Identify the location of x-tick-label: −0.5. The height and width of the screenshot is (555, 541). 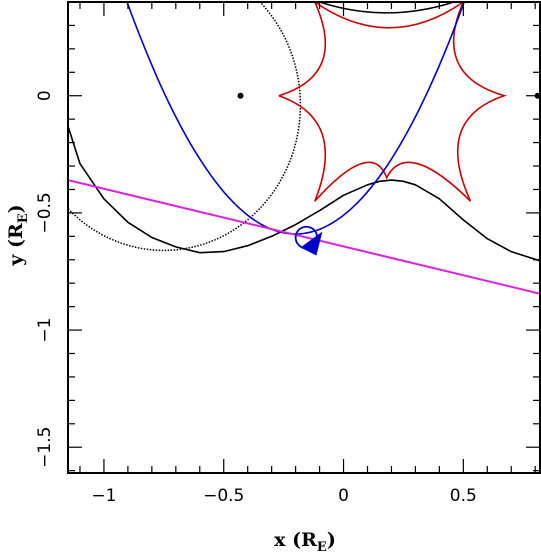
(223, 496).